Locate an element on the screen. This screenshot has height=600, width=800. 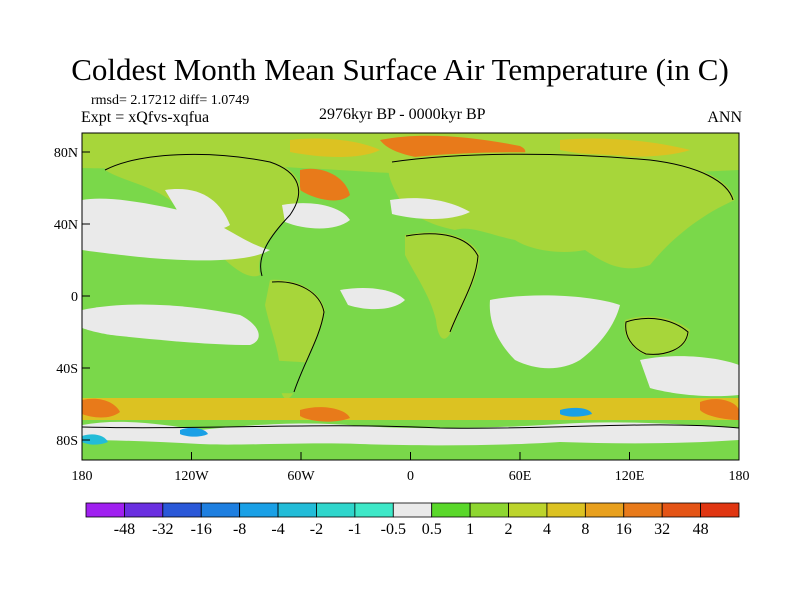
colorbar-label-8: 0.5 is located at coordinates (432, 529).